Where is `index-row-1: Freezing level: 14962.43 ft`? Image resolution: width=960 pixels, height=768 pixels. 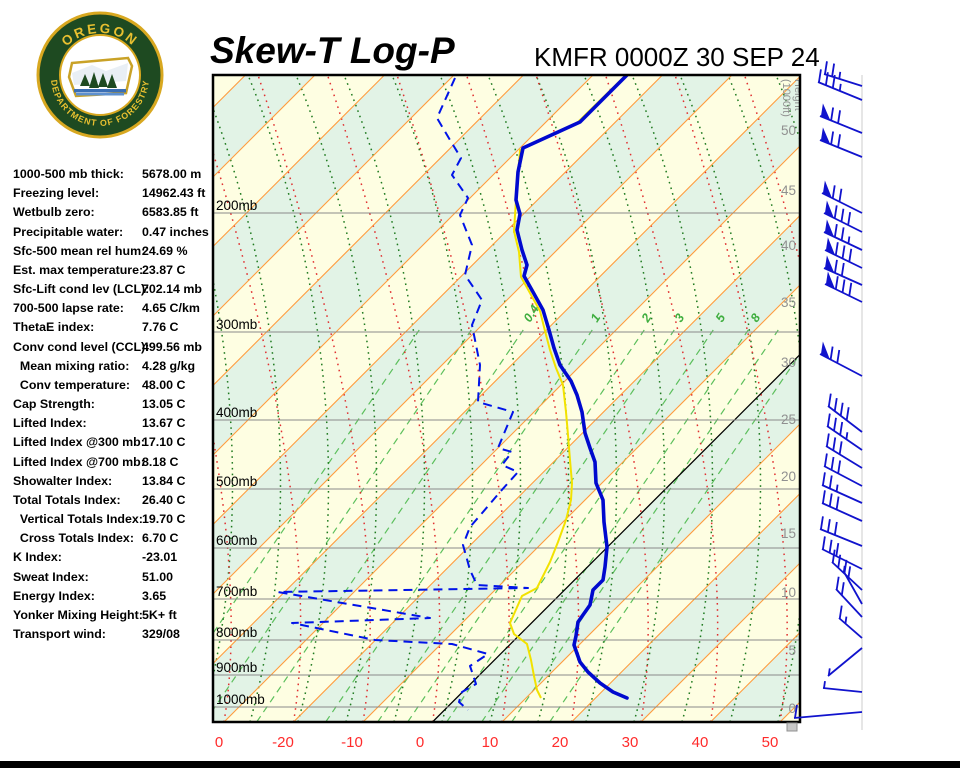
index-row-1: Freezing level: 14962.43 ft is located at coordinates (109, 193).